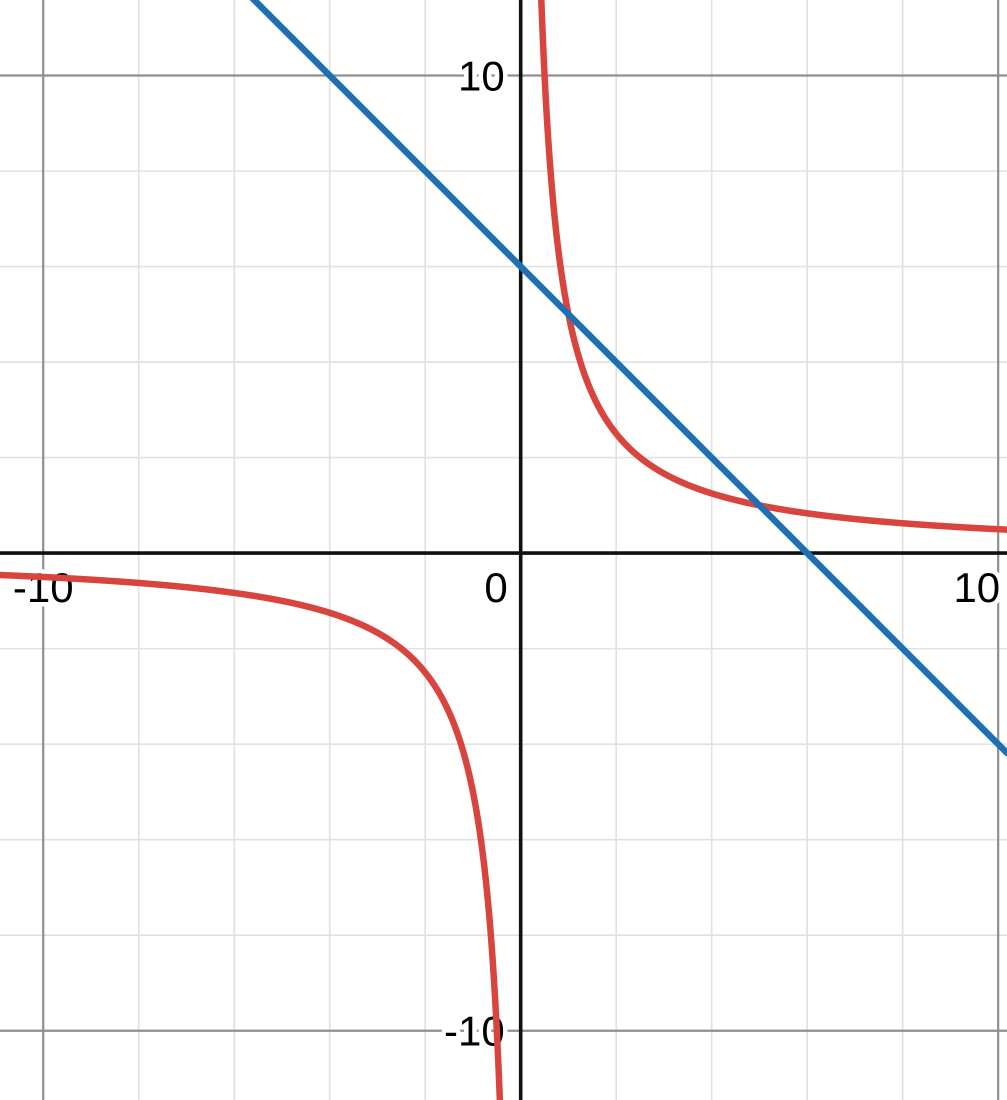 The height and width of the screenshot is (1100, 1007). Describe the element at coordinates (43, 587) in the screenshot. I see `x-tick-label: -10` at that location.